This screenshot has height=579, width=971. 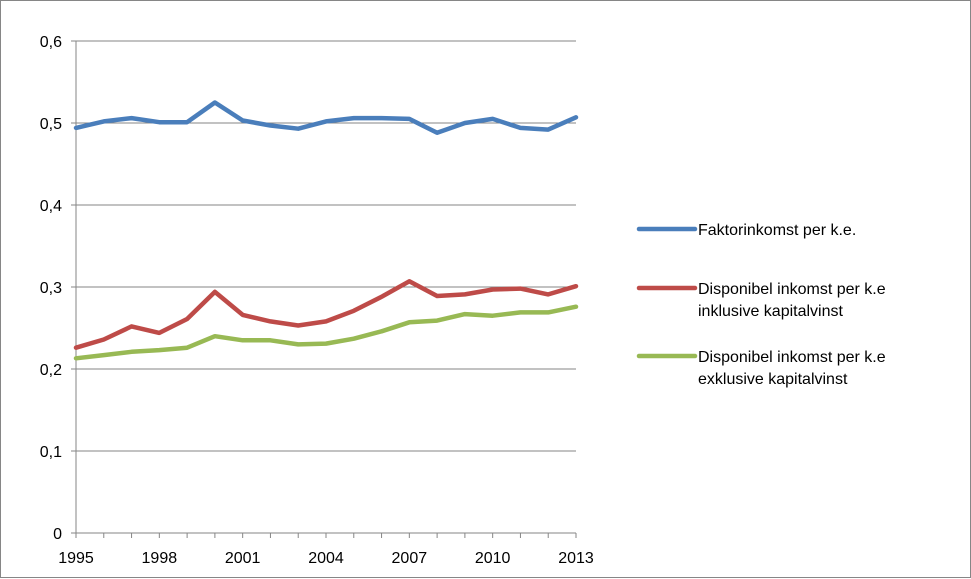 I want to click on legend-label-2: inklusive kapitalvinst, so click(x=771, y=311).